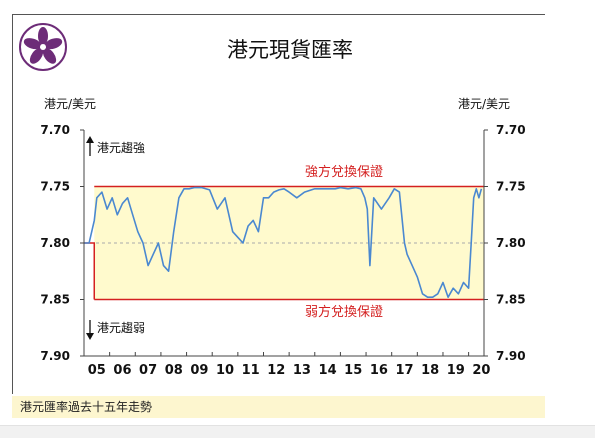  What do you see at coordinates (481, 370) in the screenshot?
I see `x-tick-label: 20` at bounding box center [481, 370].